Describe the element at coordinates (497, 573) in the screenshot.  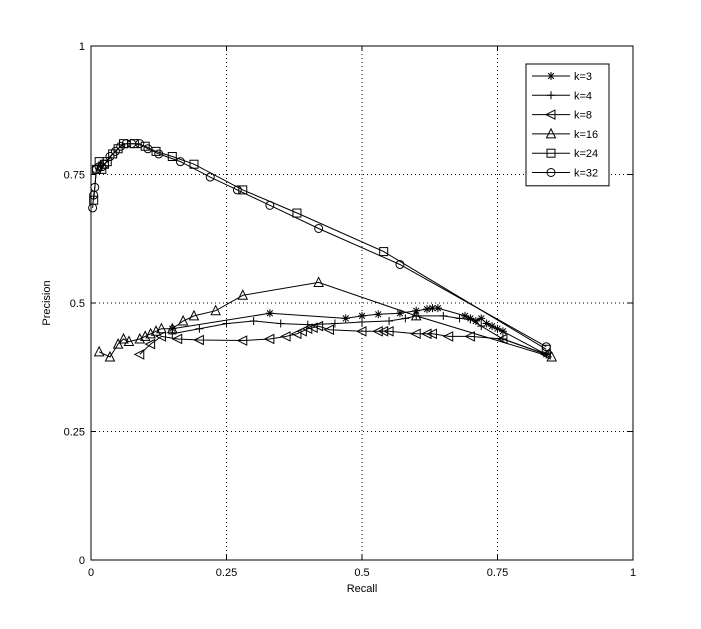
I see `x-tick-label: 0.75` at that location.